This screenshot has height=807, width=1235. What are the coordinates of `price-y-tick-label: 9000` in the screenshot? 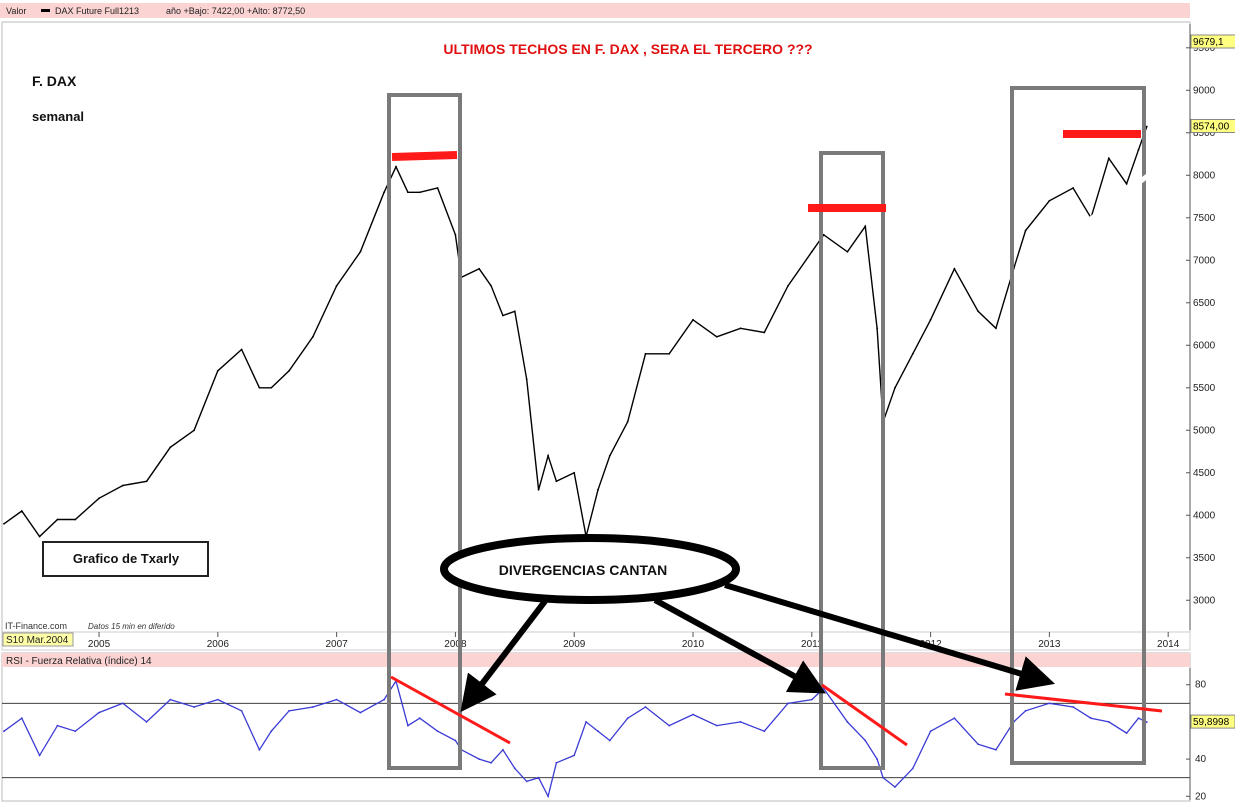 It's located at (1204, 90).